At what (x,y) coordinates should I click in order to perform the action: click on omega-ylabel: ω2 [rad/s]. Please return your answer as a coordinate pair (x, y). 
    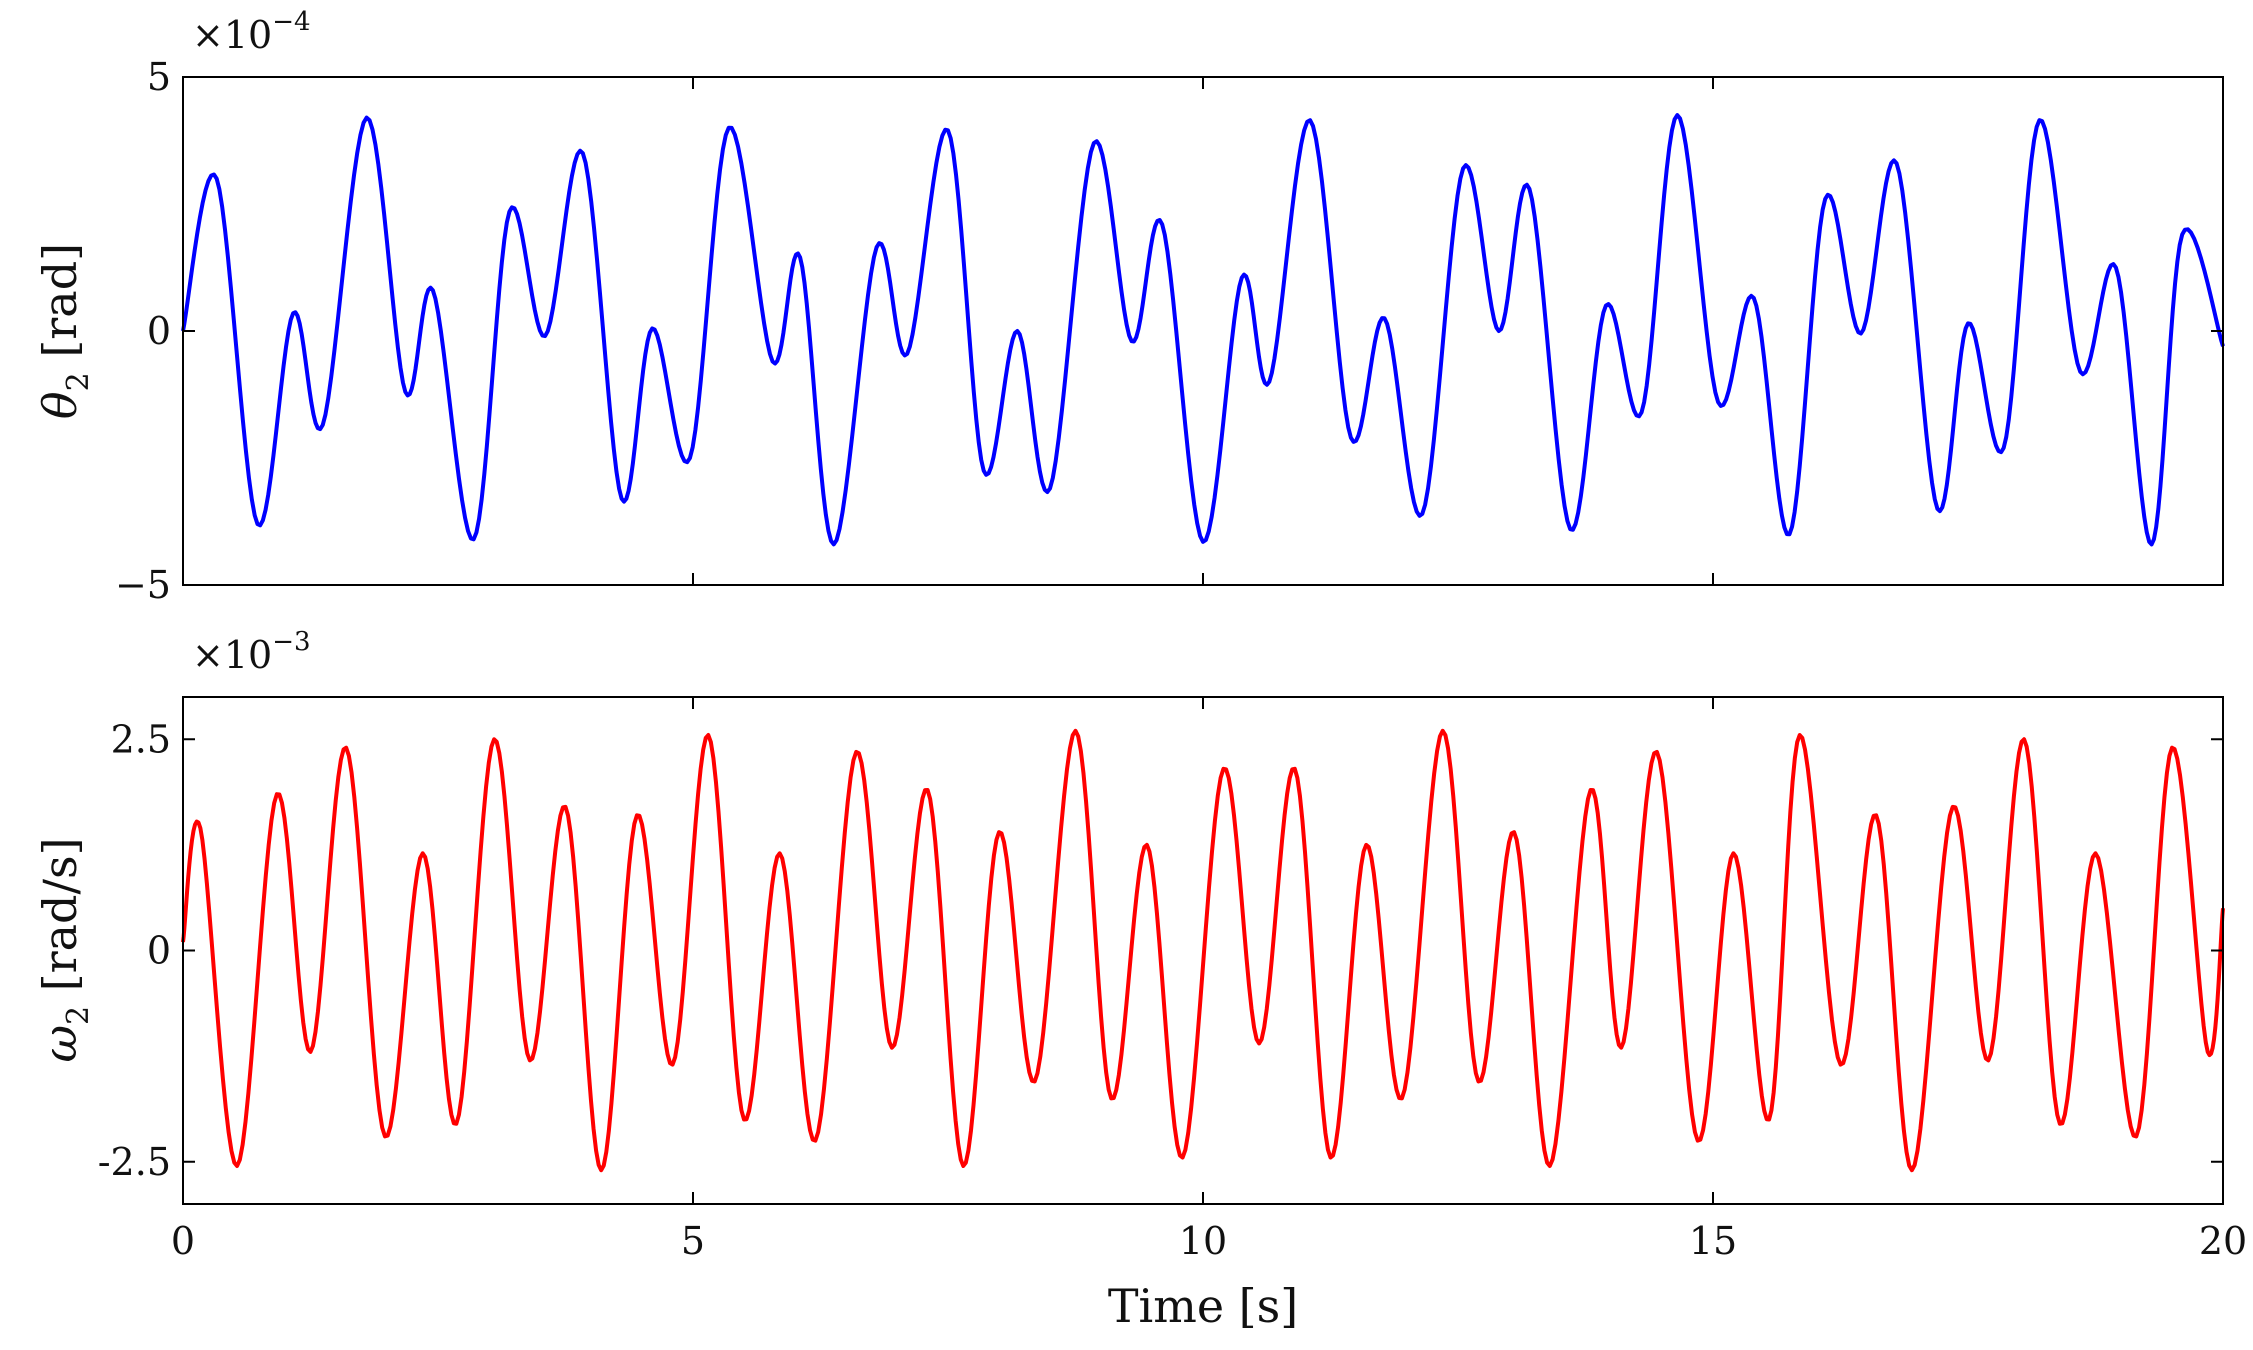
    Looking at the image, I should click on (64, 949).